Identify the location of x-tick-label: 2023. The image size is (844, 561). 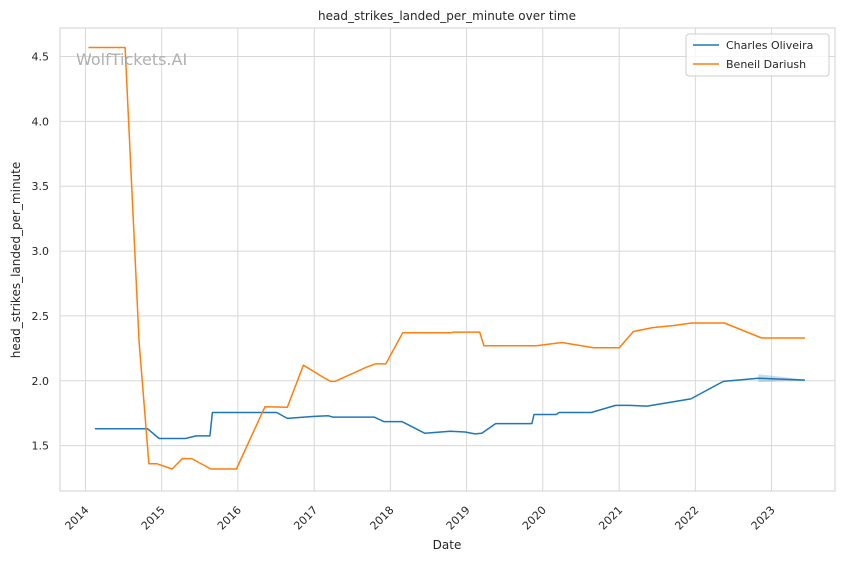
(763, 518).